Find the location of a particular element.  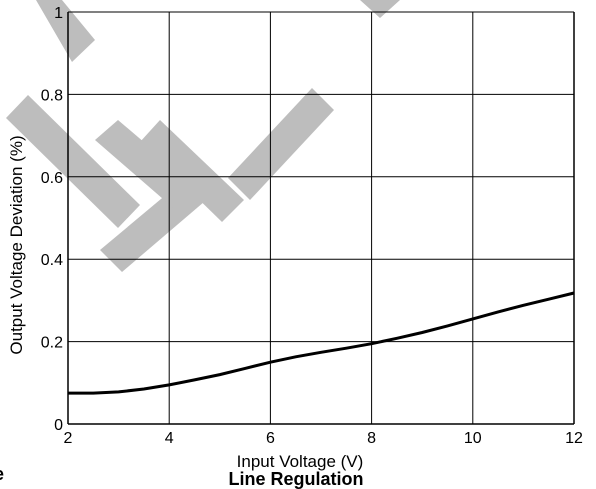

x-axis-ticks: 2 4 6 8 10 12 is located at coordinates (323, 438).